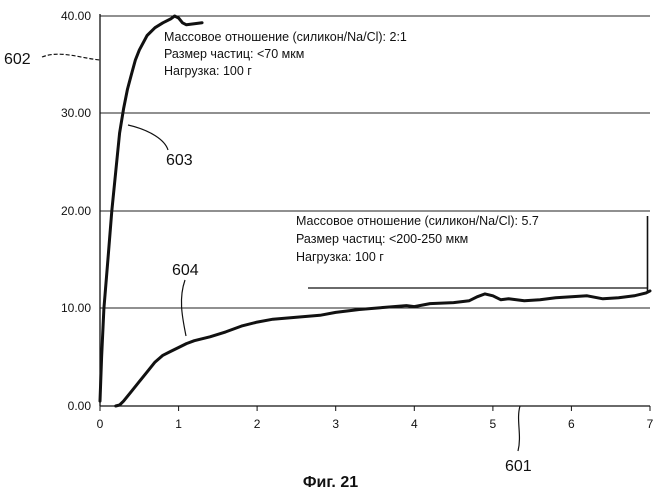  I want to click on annotation-1-line-2: Размер частиц: <70 мкм, so click(234, 54).